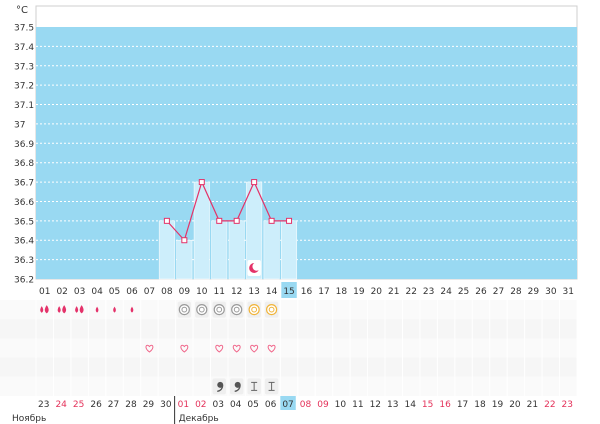 The image size is (600, 424). What do you see at coordinates (183, 405) in the screenshot?
I see `calendar-date: 01` at bounding box center [183, 405].